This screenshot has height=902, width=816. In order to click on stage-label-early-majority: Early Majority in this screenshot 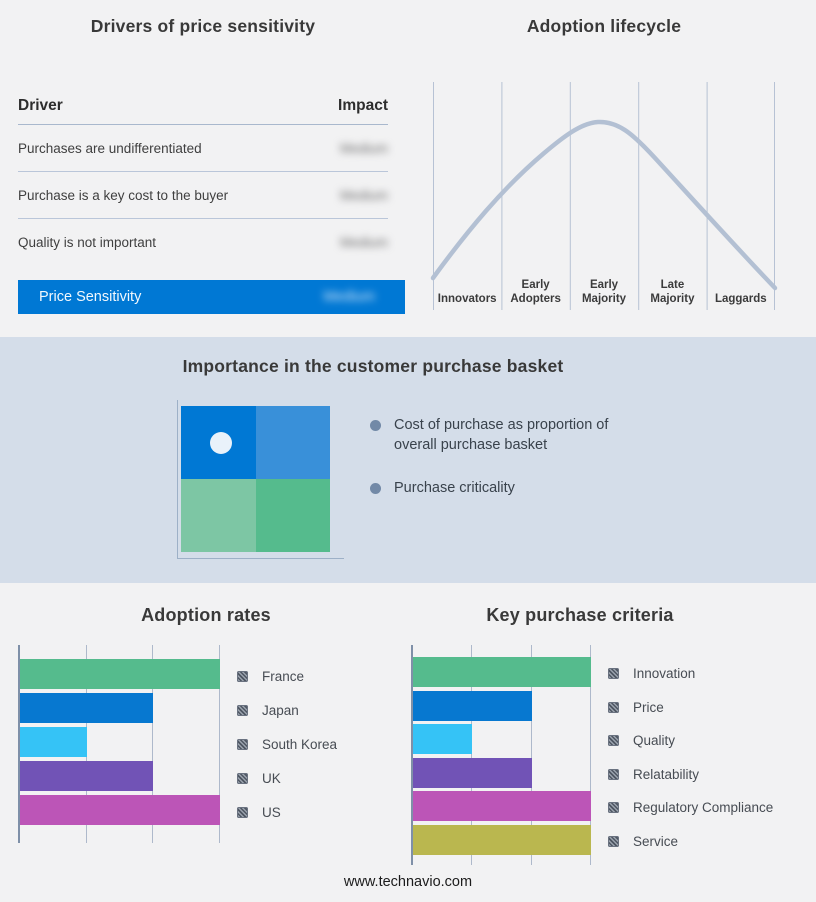, I will do `click(604, 292)`.